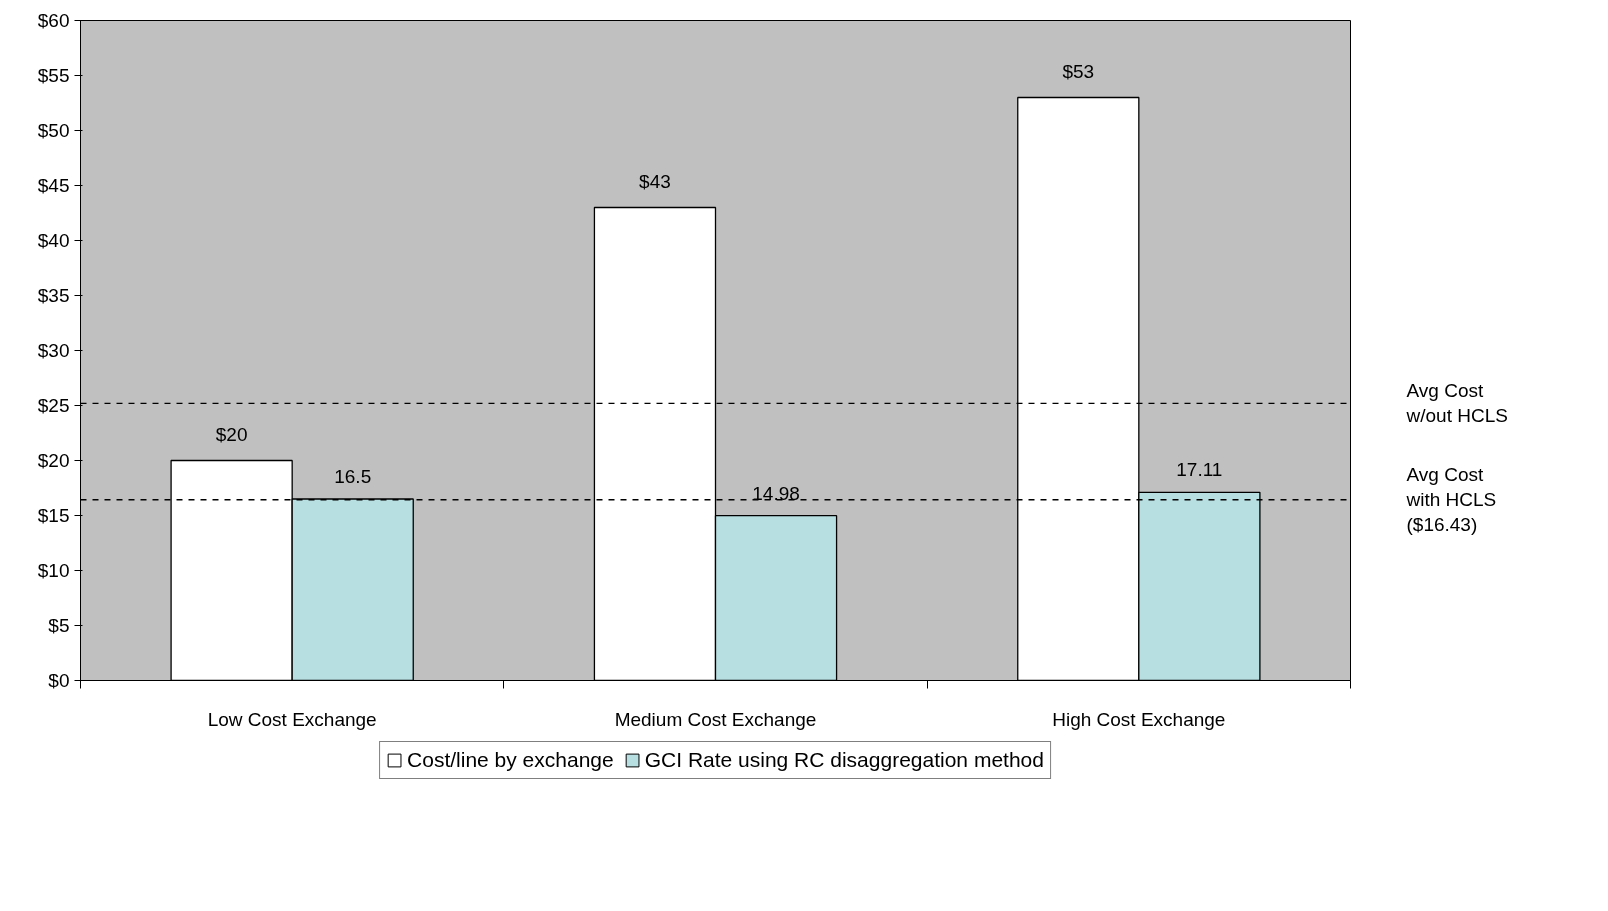  Describe the element at coordinates (53, 130) in the screenshot. I see `y-tick-label: $50` at that location.